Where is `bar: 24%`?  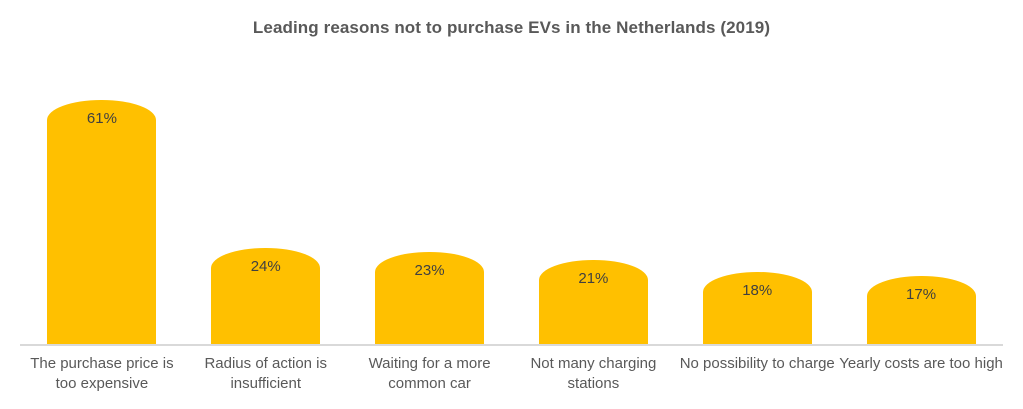
bar: 24% is located at coordinates (266, 296).